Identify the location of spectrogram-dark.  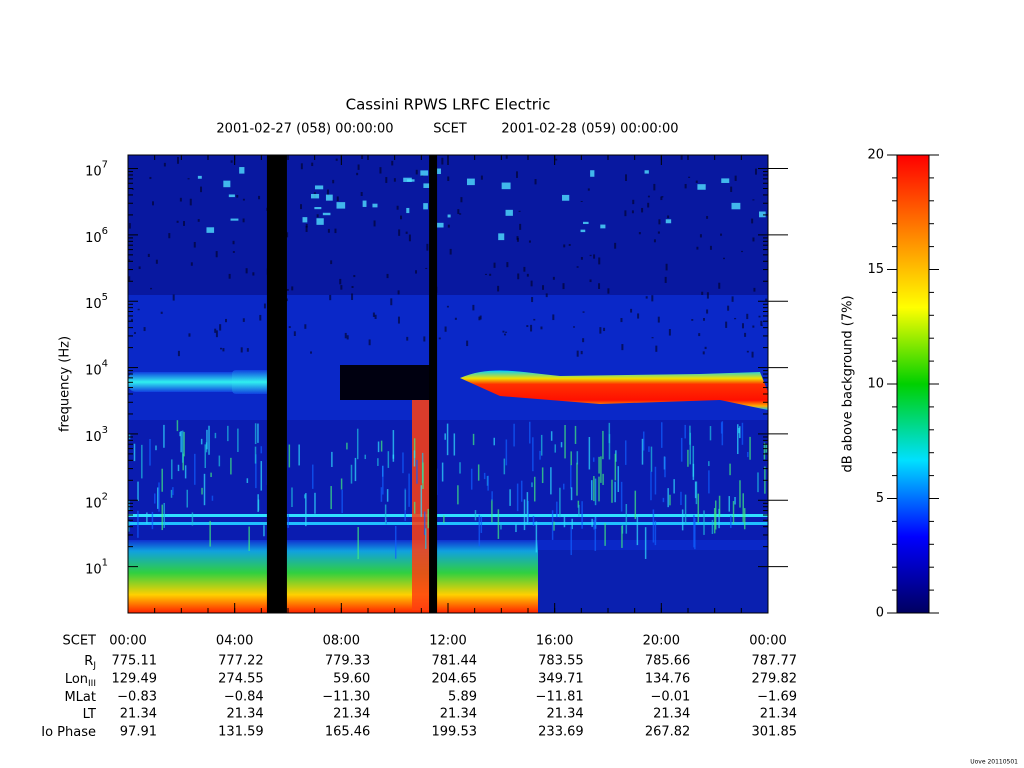
(385, 382).